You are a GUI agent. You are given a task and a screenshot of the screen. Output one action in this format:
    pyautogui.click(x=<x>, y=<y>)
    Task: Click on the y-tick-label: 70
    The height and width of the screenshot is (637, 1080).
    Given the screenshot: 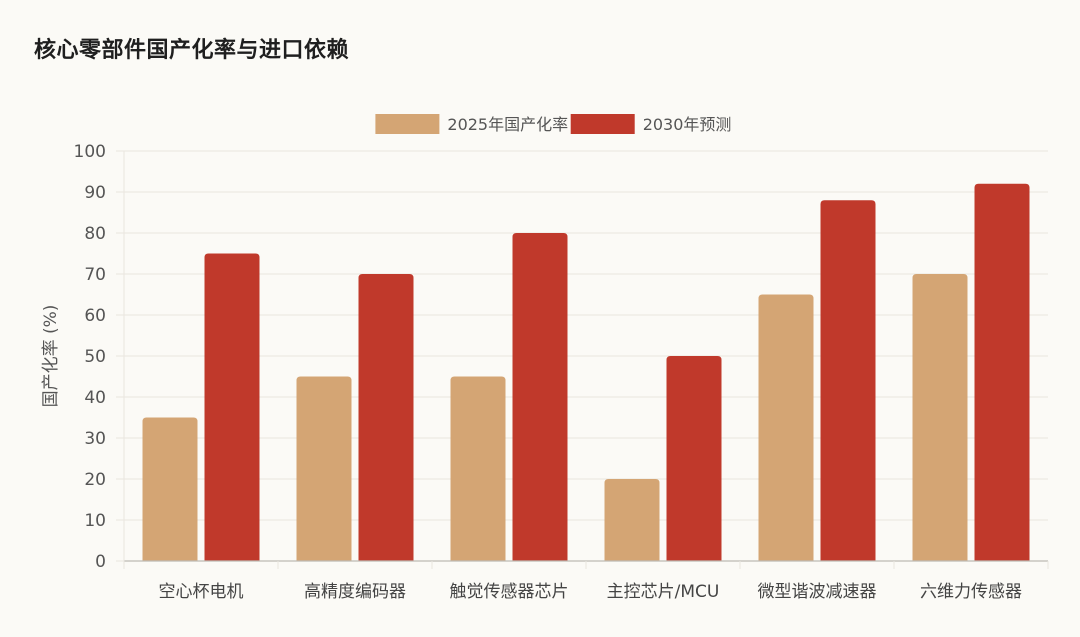 What is the action you would take?
    pyautogui.click(x=95, y=275)
    